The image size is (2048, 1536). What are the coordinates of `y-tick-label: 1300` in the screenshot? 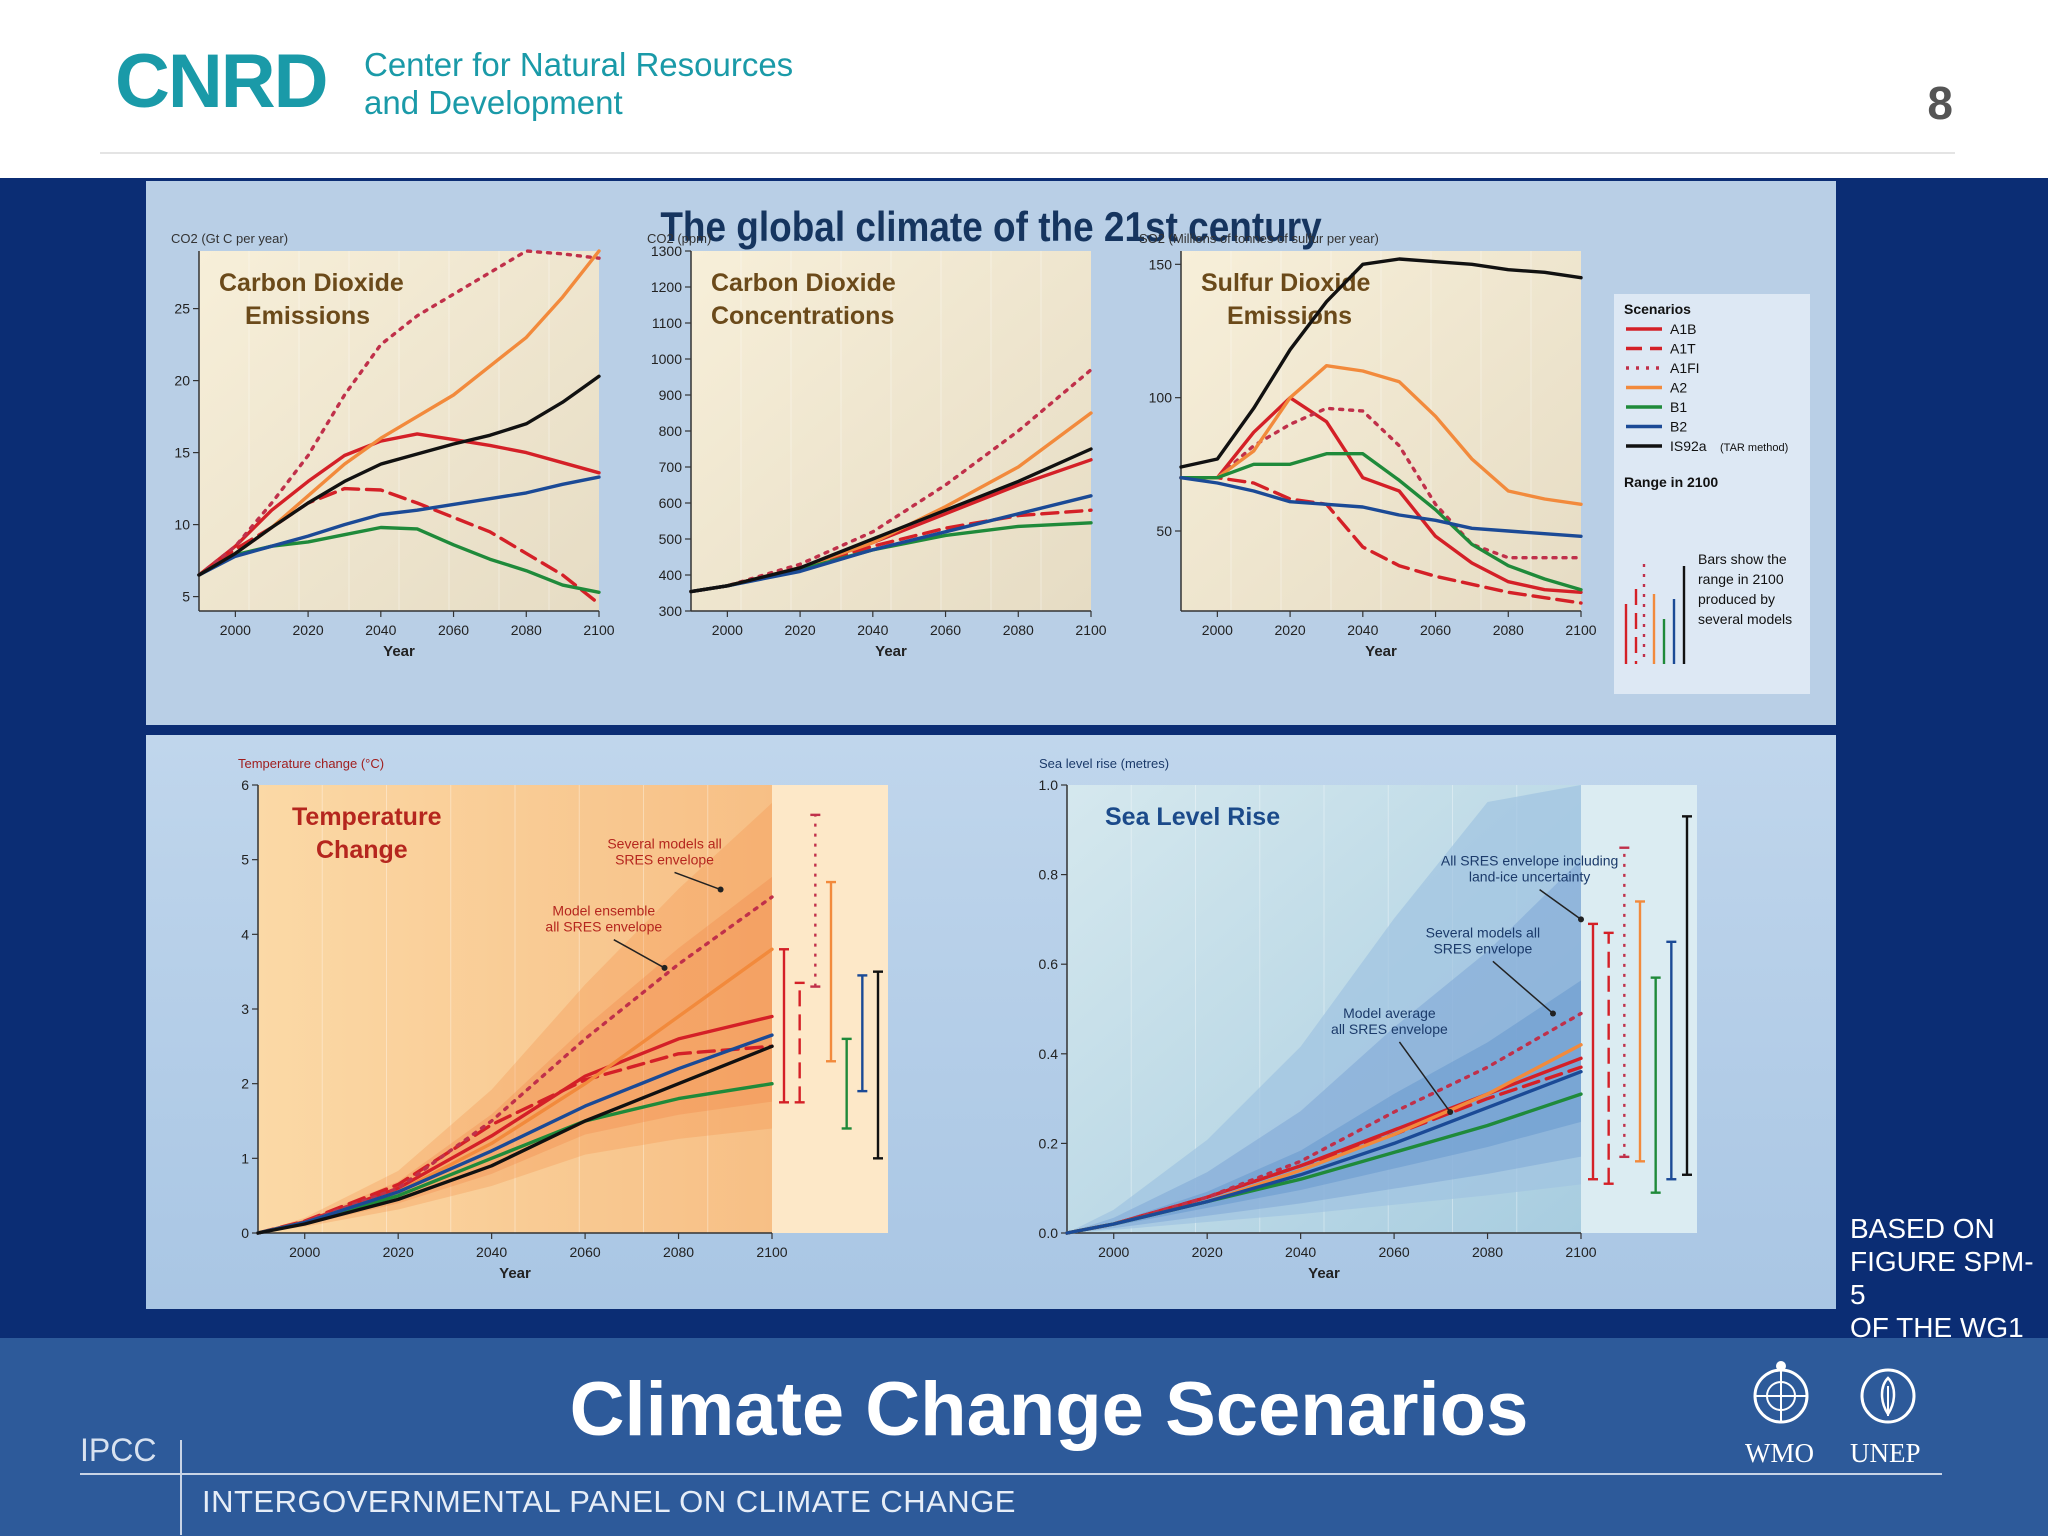 It's located at (666, 251).